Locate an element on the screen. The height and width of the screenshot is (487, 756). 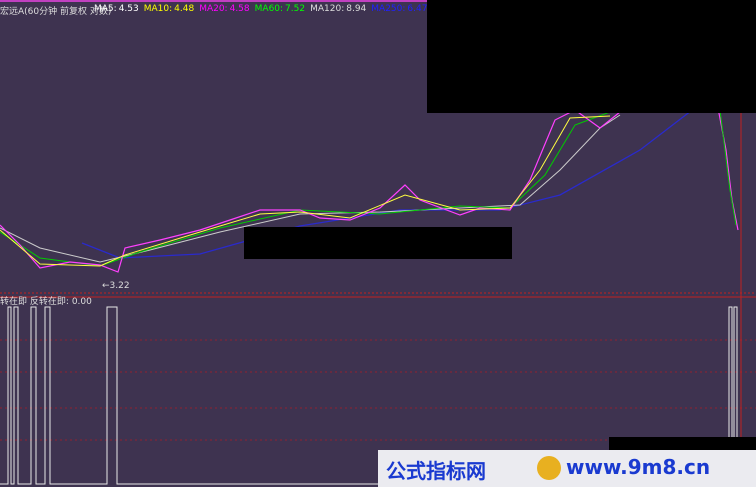
ma-item: MA10: 4.48 is located at coordinates (169, 9).